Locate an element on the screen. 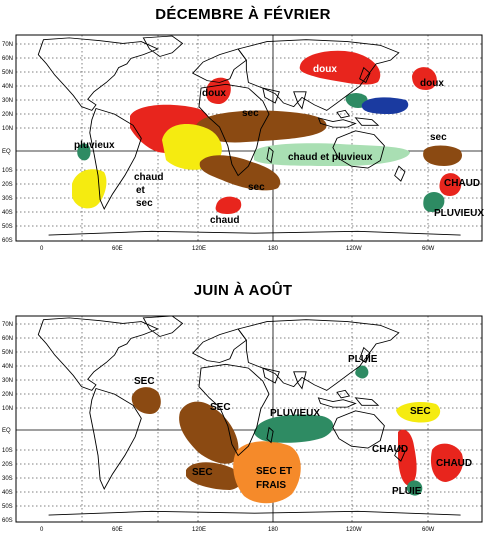  region-chaud-south-america-east is located at coordinates (447, 462).